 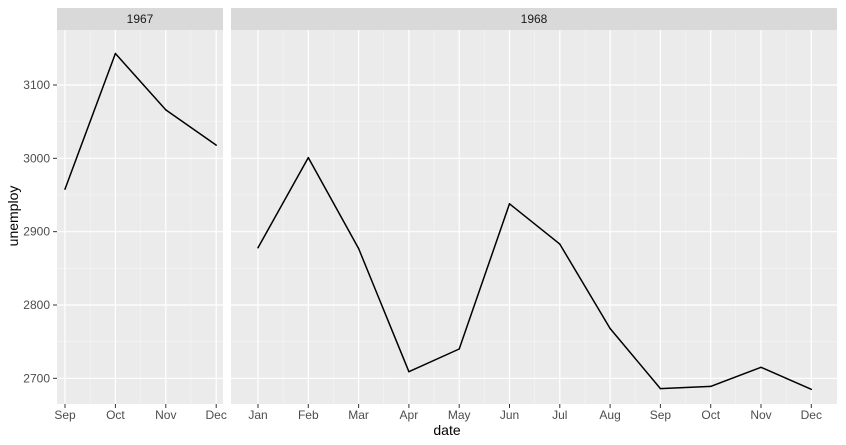 I want to click on x-tick-label: Mar, so click(x=358, y=415).